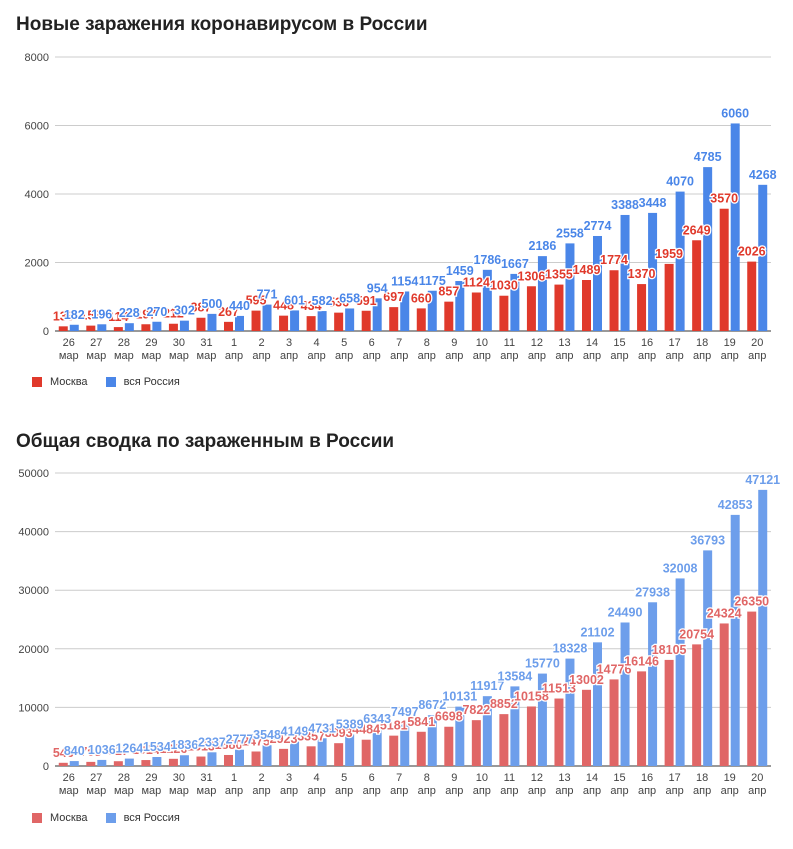 The image size is (793, 849). I want to click on data-label-moscow: 697, so click(393, 297).